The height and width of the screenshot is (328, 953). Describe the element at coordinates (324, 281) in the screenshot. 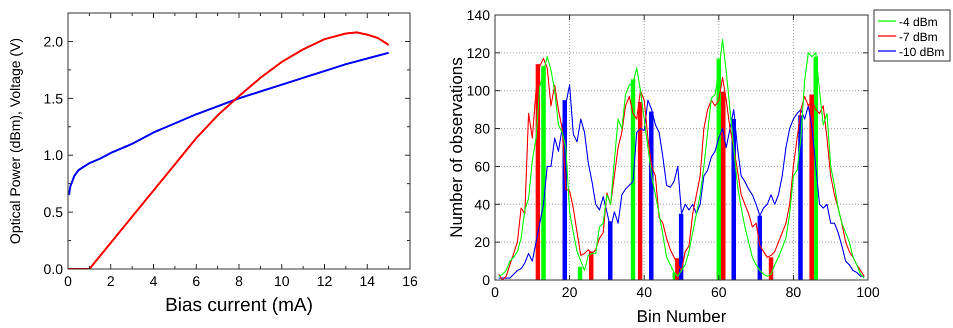

I see `x-tick-label: 12` at that location.